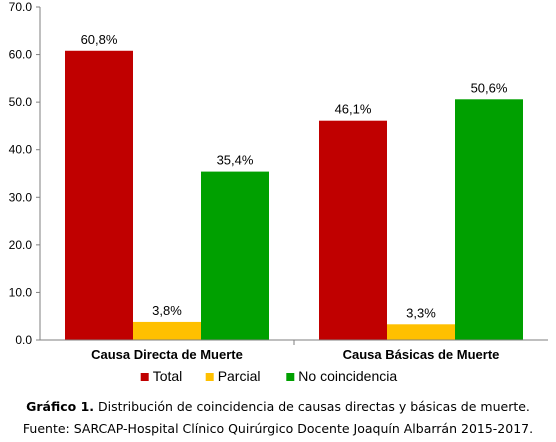 The height and width of the screenshot is (442, 556). Describe the element at coordinates (421, 312) in the screenshot. I see `data-label: 3,3%` at that location.